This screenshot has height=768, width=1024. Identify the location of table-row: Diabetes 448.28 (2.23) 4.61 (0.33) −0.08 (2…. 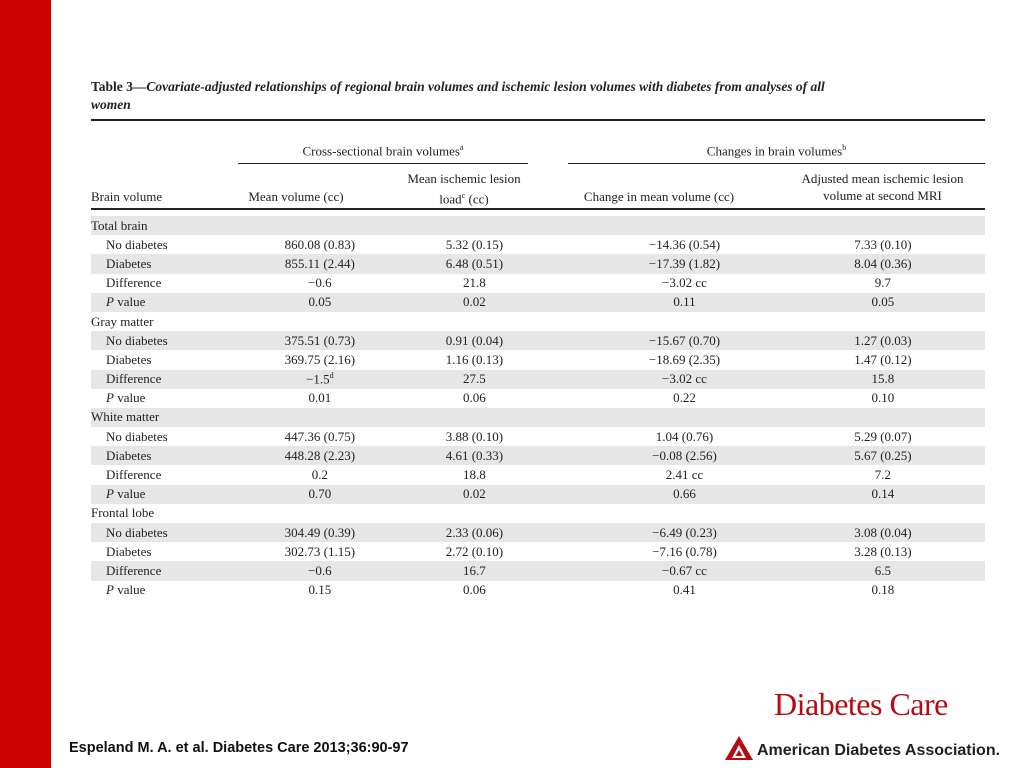
(538, 456).